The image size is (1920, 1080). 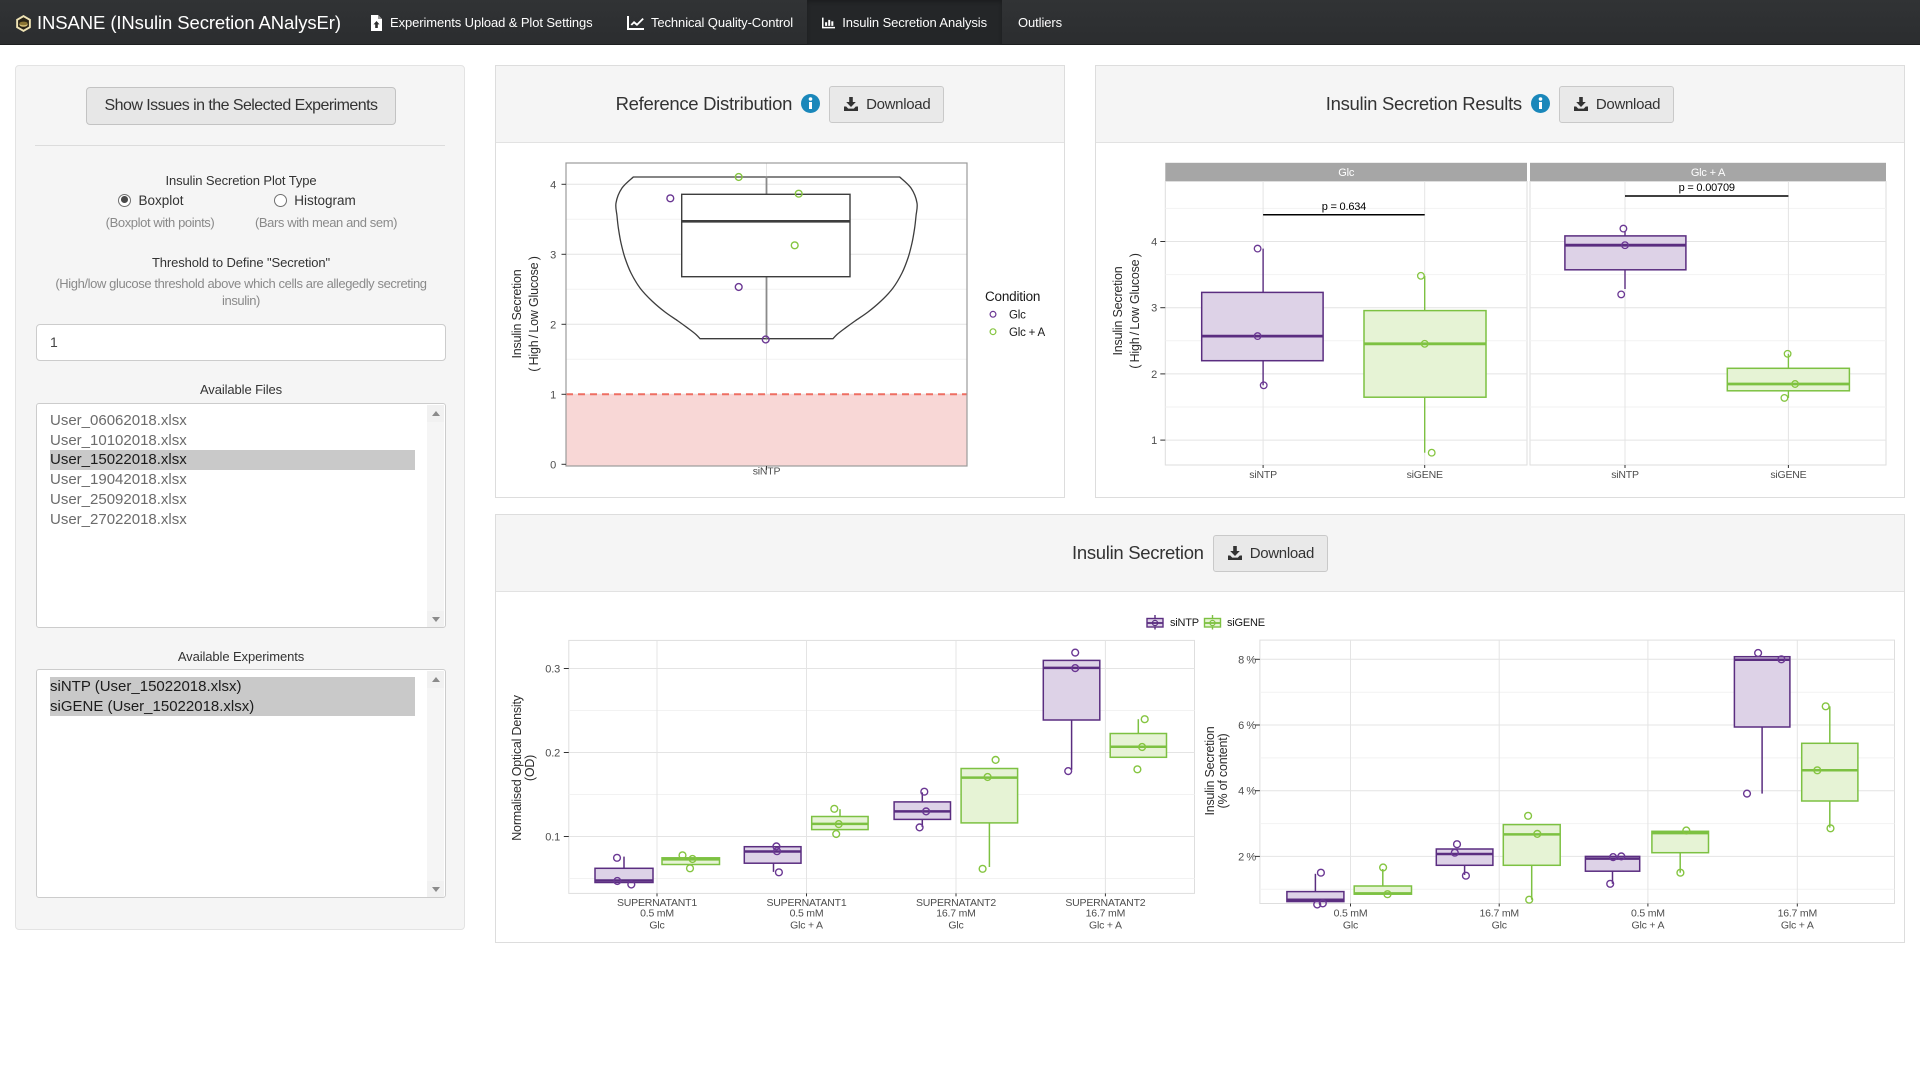 What do you see at coordinates (552, 670) in the screenshot?
I see `svg-text: 0.3` at bounding box center [552, 670].